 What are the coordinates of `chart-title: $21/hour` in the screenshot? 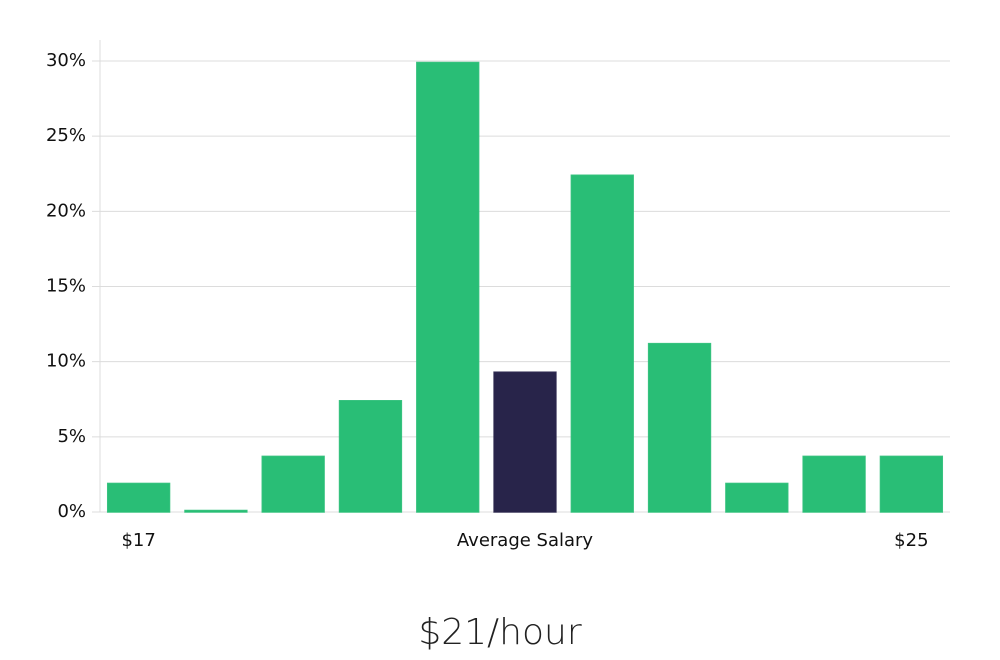 It's located at (500, 632).